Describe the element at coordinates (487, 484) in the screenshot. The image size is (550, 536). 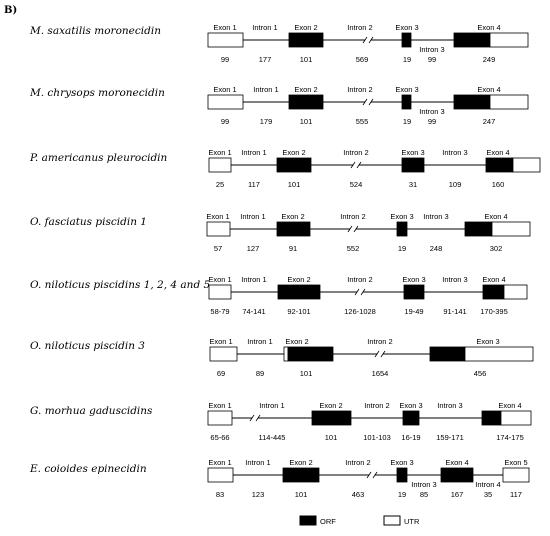
I see `segment-label: Intron 4` at that location.